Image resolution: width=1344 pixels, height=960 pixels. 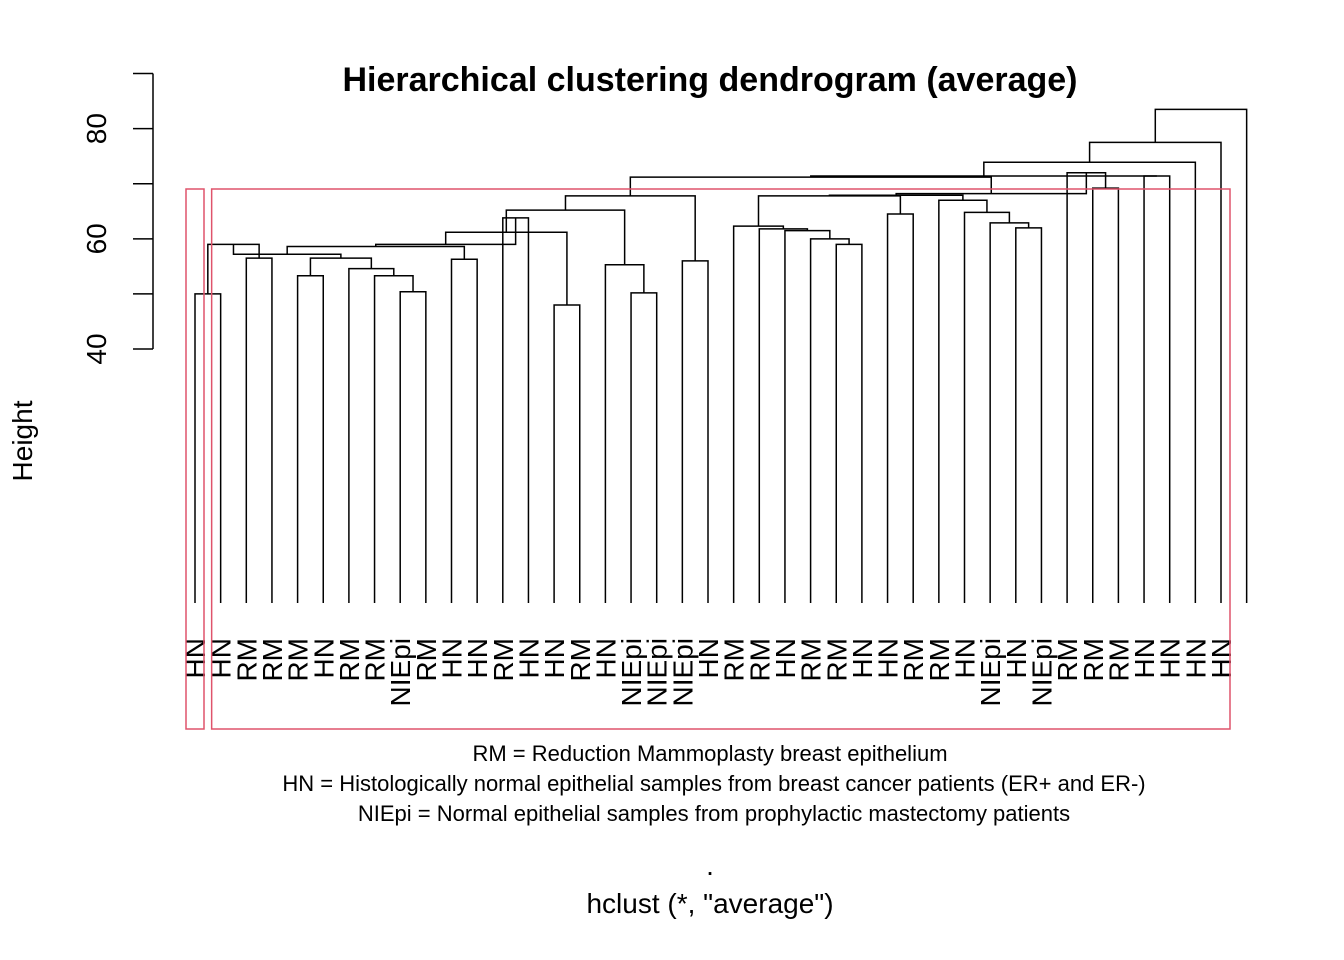 I want to click on cluster-box, so click(x=195, y=459).